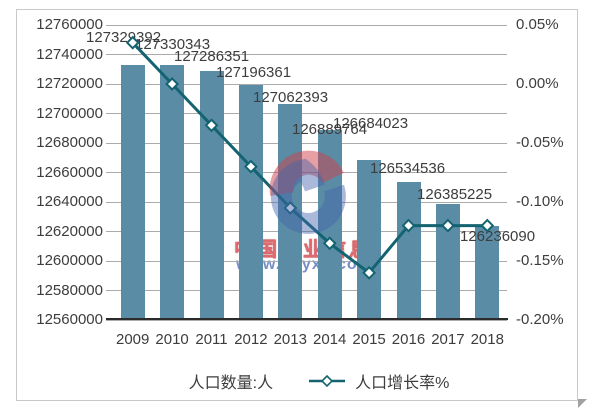 This screenshot has width=600, height=416. I want to click on bar-value-label: 126534536, so click(408, 168).